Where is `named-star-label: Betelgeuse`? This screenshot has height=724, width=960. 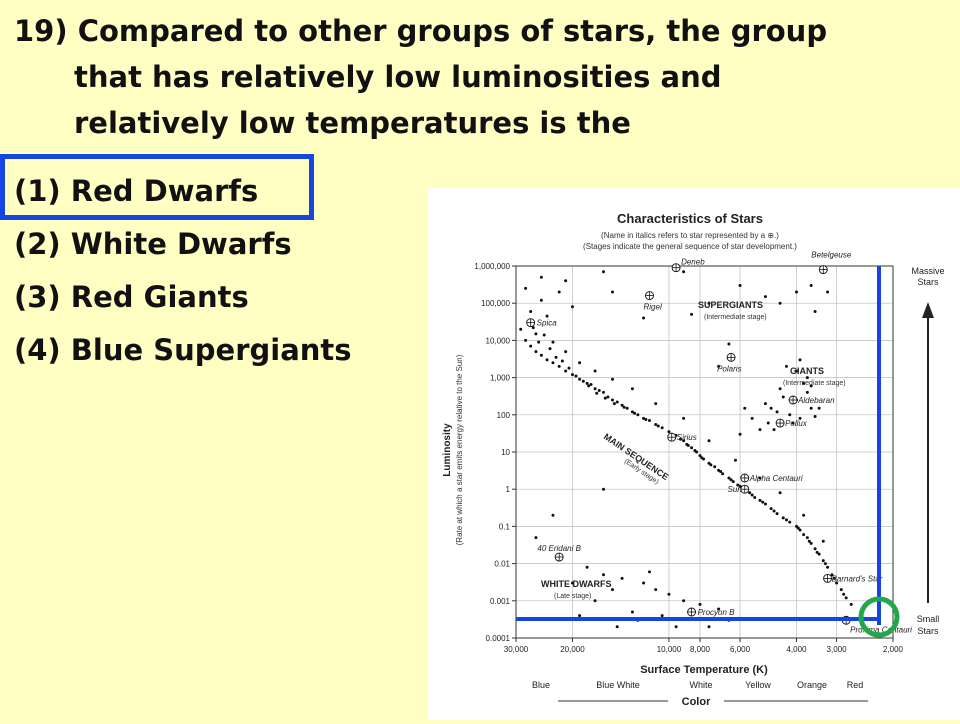 named-star-label: Betelgeuse is located at coordinates (831, 255).